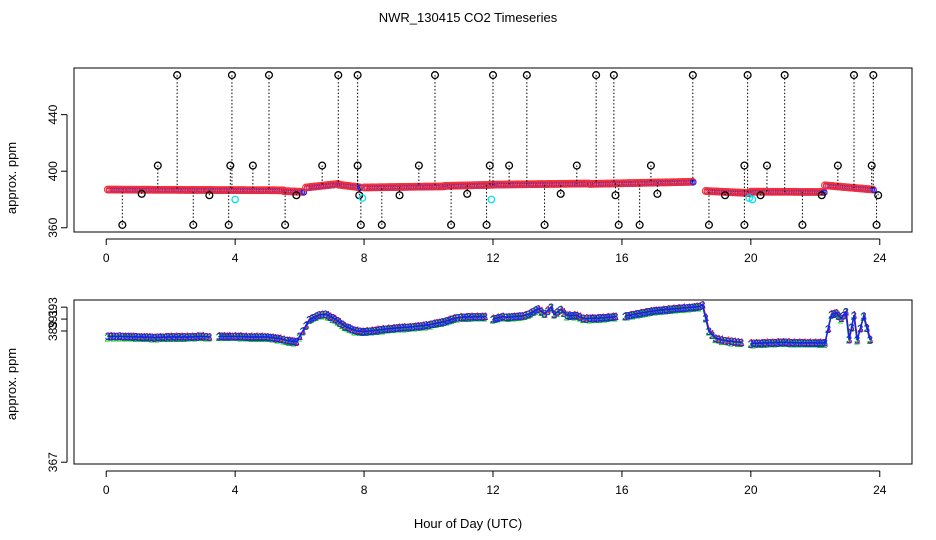 The height and width of the screenshot is (540, 936). I want to click on upper-x-tick-label: 16, so click(622, 258).